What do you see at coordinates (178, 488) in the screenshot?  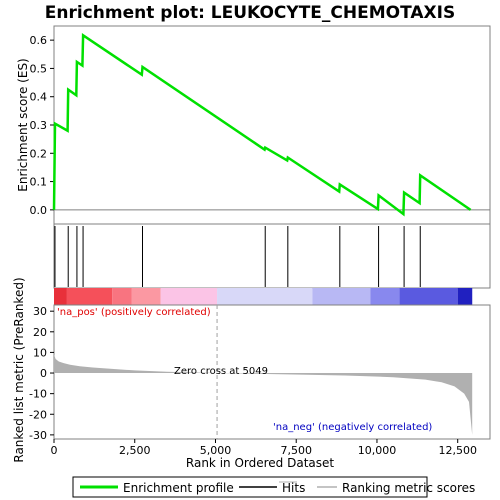 I see `legend-enrichment-label: Enrichment profile` at bounding box center [178, 488].